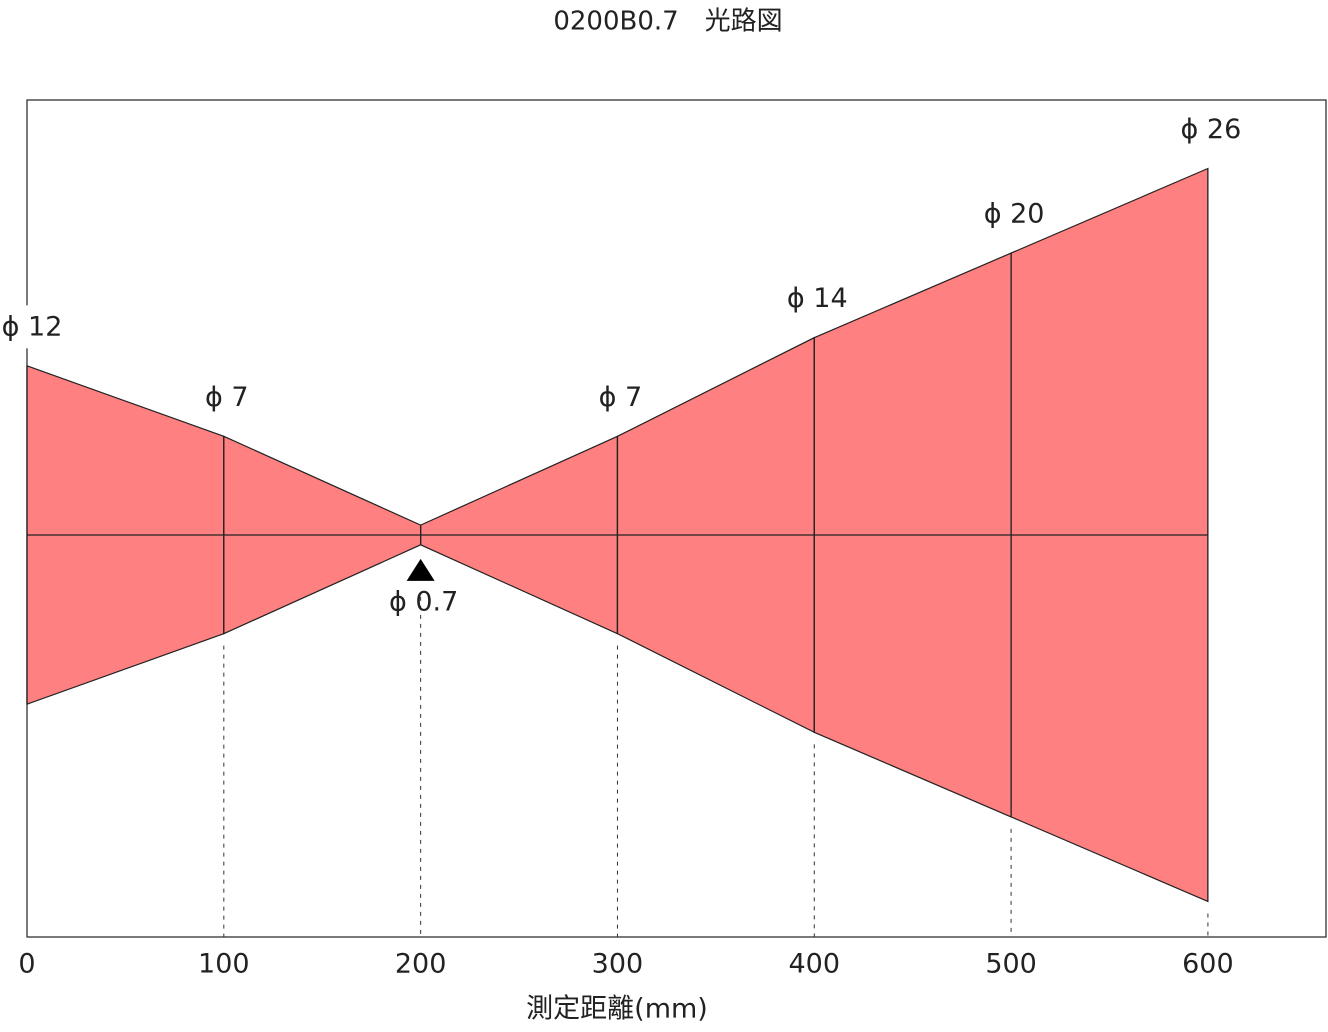 This screenshot has height=1032, width=1328. What do you see at coordinates (1011, 964) in the screenshot?
I see `x-tick-label: 500` at bounding box center [1011, 964].